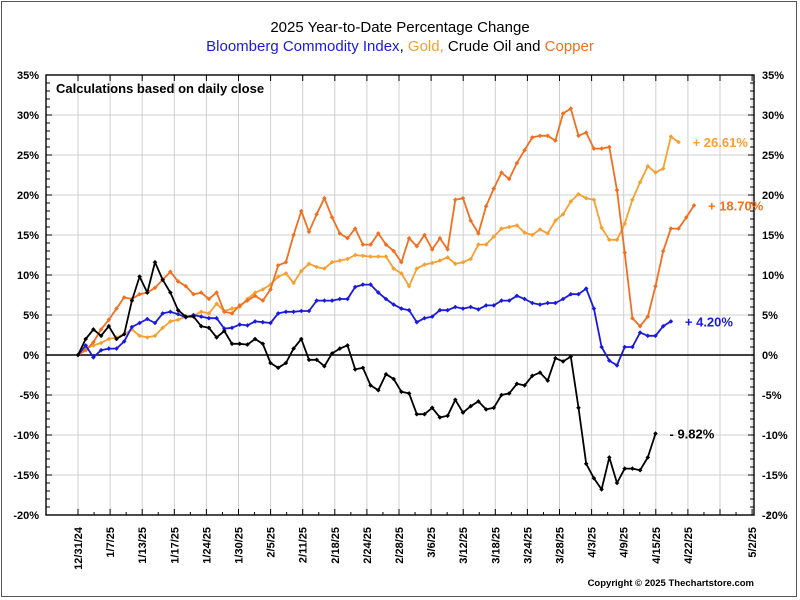 This screenshot has height=600, width=800. Describe the element at coordinates (111, 542) in the screenshot. I see `x-tick-label: 1/7/25` at that location.